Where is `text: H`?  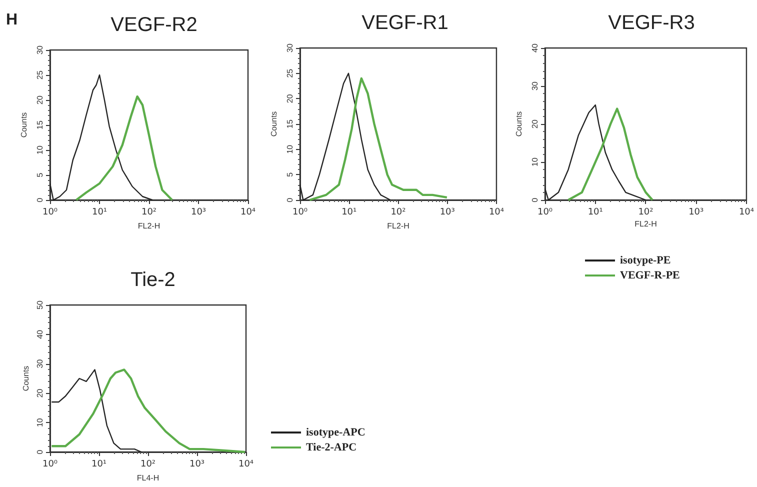 text: H is located at coordinates (12, 20).